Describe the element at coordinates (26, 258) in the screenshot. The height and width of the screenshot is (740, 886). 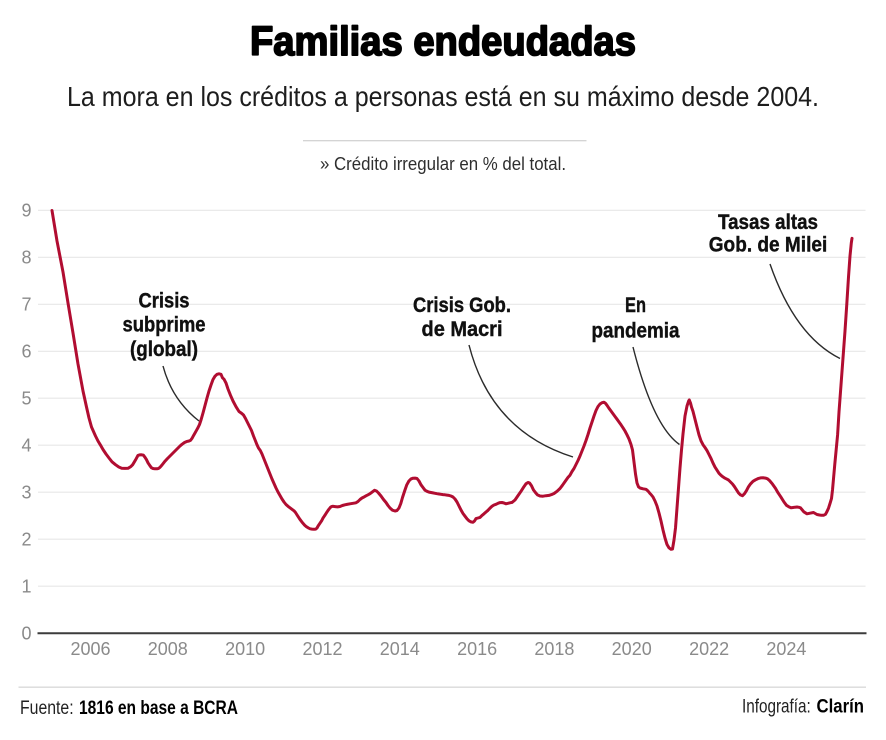
I see `svg-text: 8` at that location.